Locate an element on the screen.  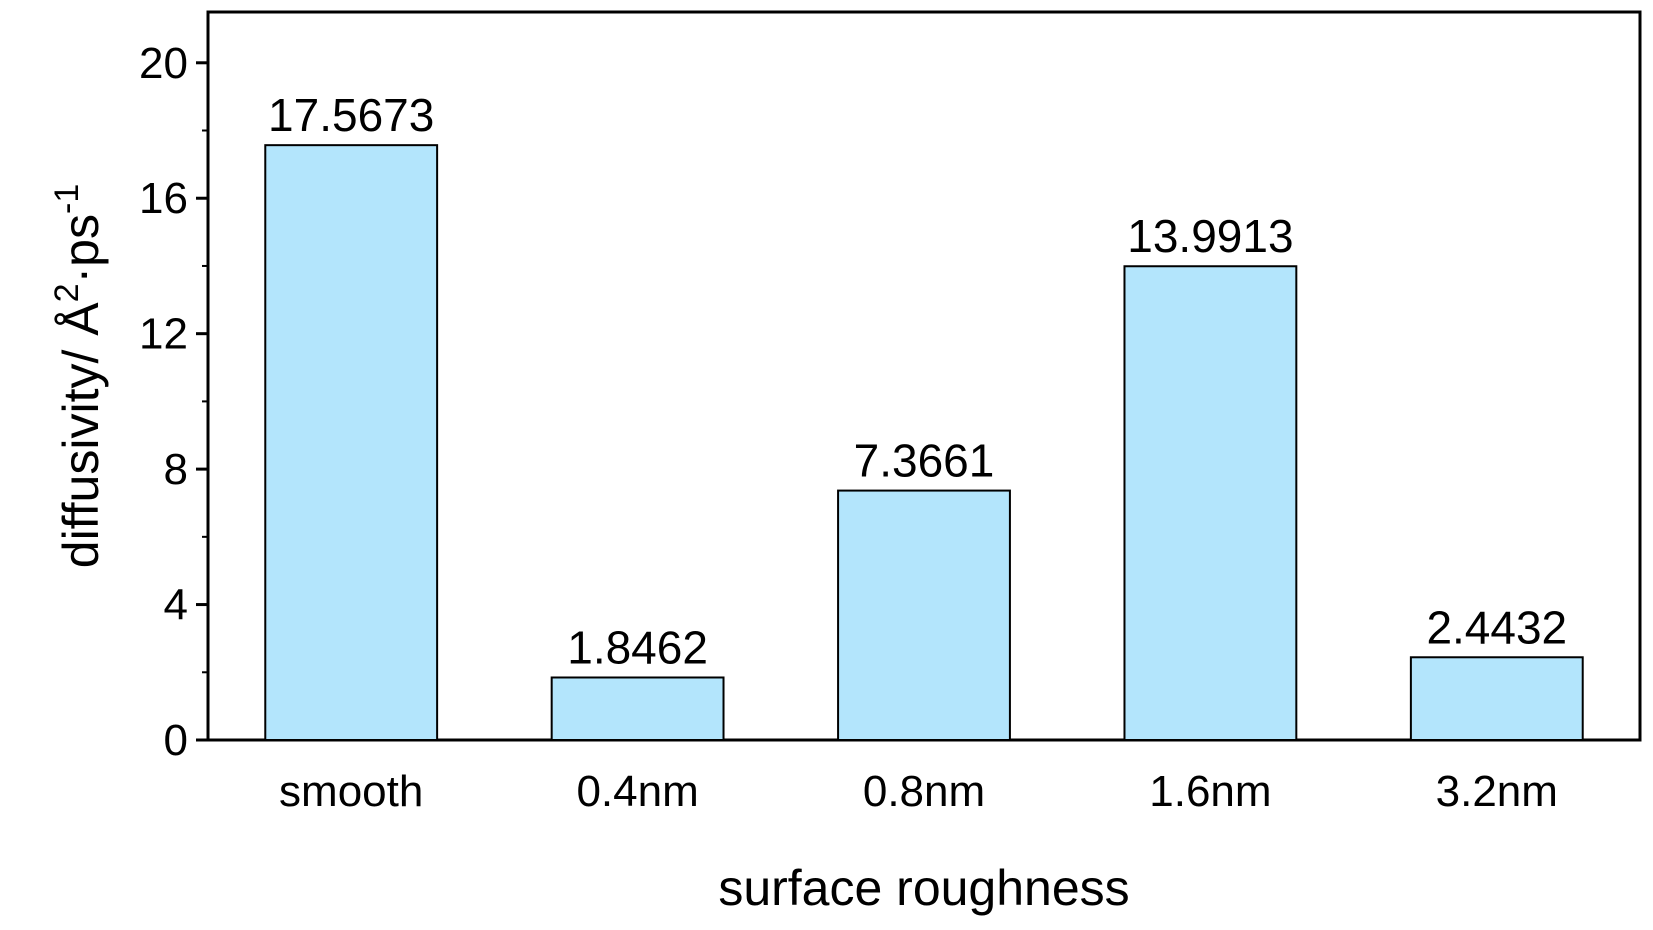
bar-0.4nm is located at coordinates (637, 709).